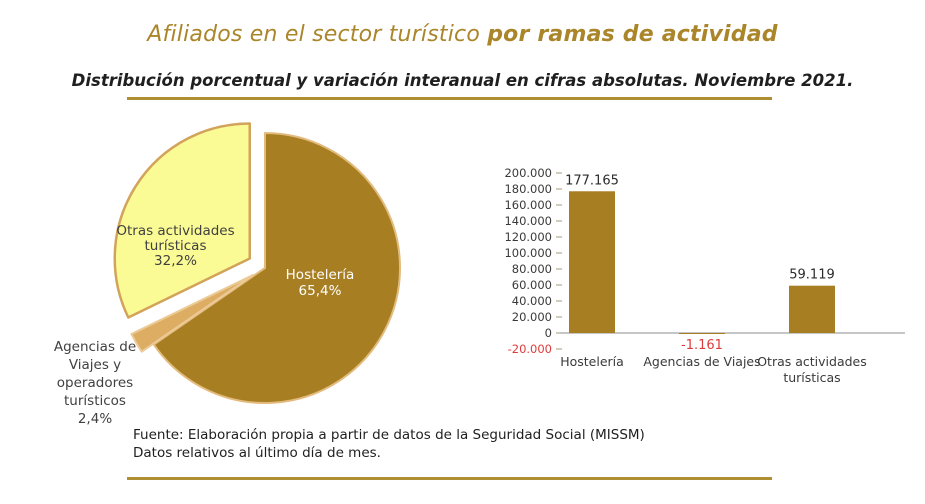 This screenshot has height=504, width=925. I want to click on y-axis-label: 80.000, so click(532, 269).